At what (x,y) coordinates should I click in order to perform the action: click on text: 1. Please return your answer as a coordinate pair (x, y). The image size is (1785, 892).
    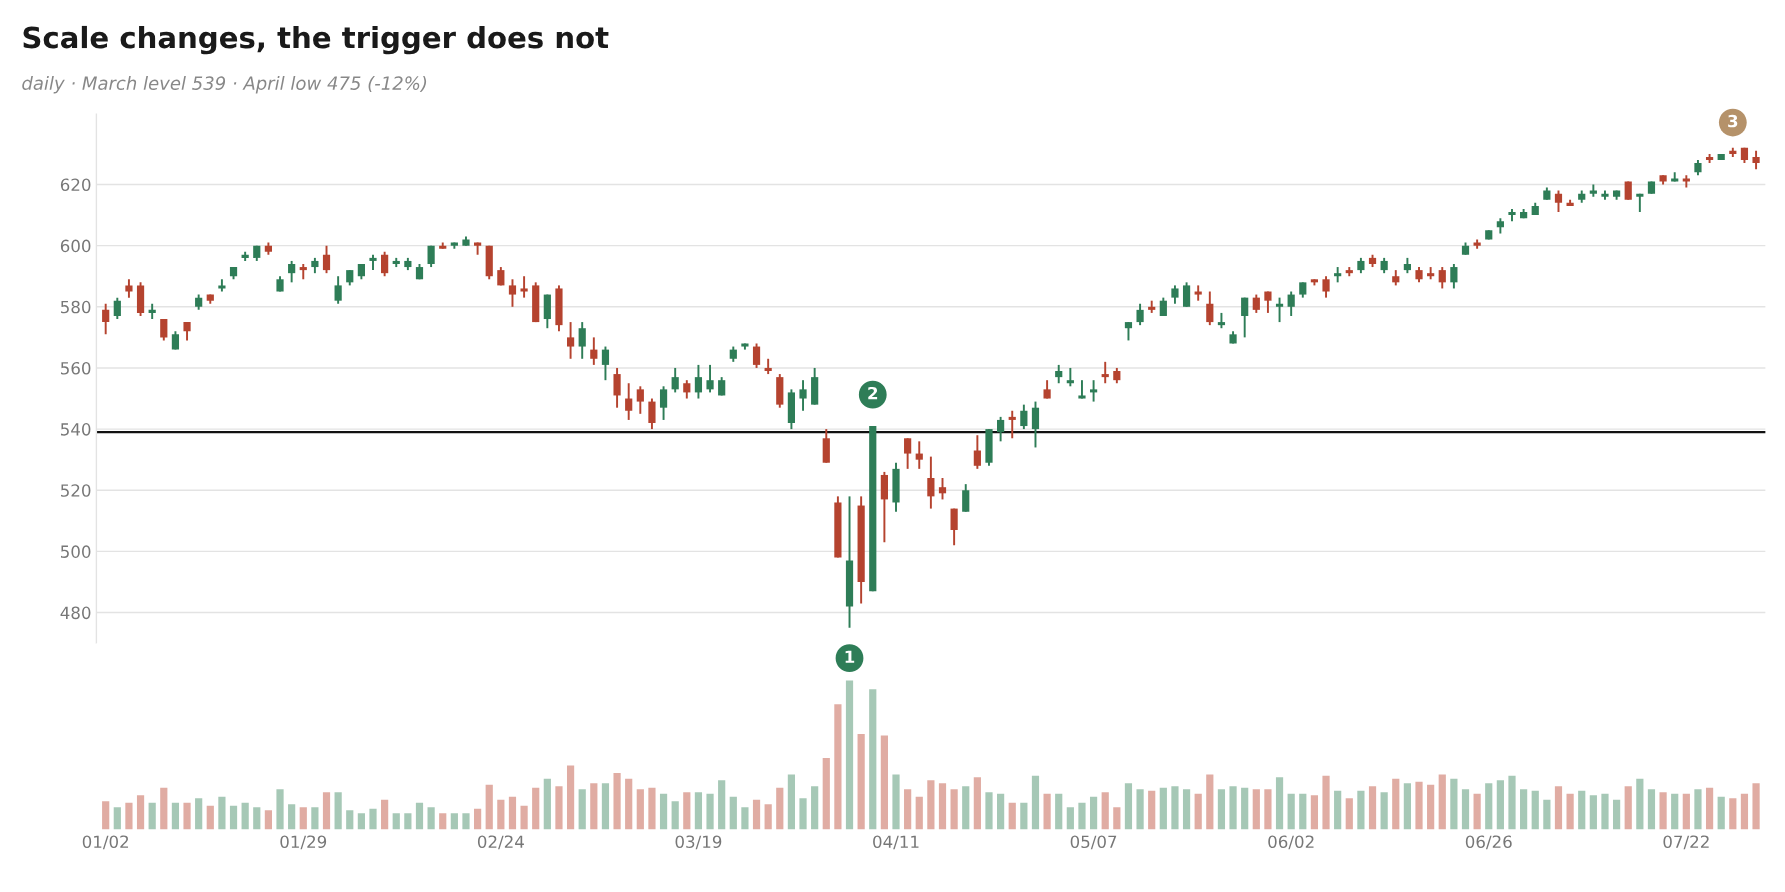
    Looking at the image, I should click on (850, 656).